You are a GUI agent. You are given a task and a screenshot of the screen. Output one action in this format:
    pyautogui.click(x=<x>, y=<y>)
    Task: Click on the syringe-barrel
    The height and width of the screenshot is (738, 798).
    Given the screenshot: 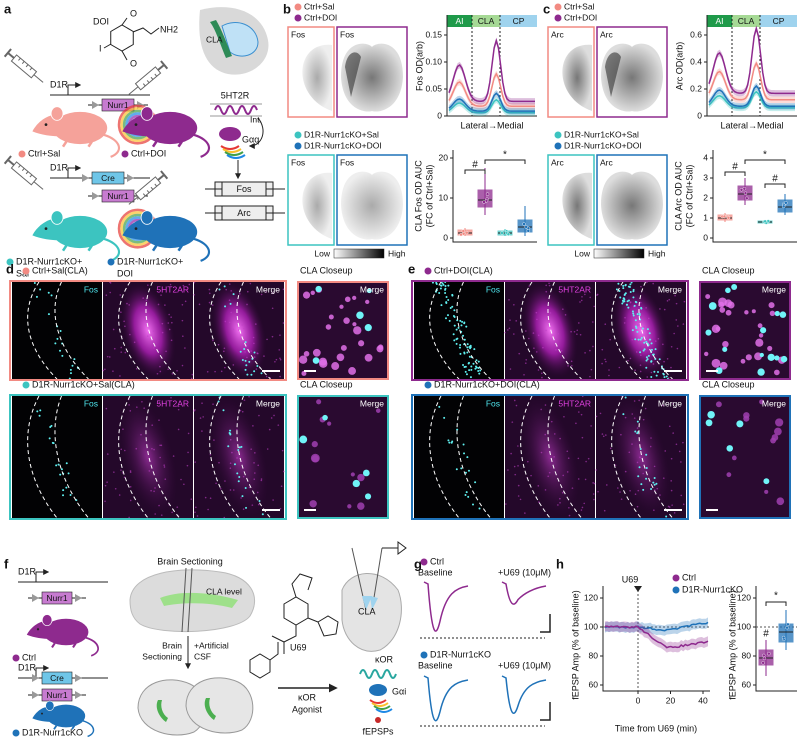 What is the action you would take?
    pyautogui.click(x=148, y=188)
    